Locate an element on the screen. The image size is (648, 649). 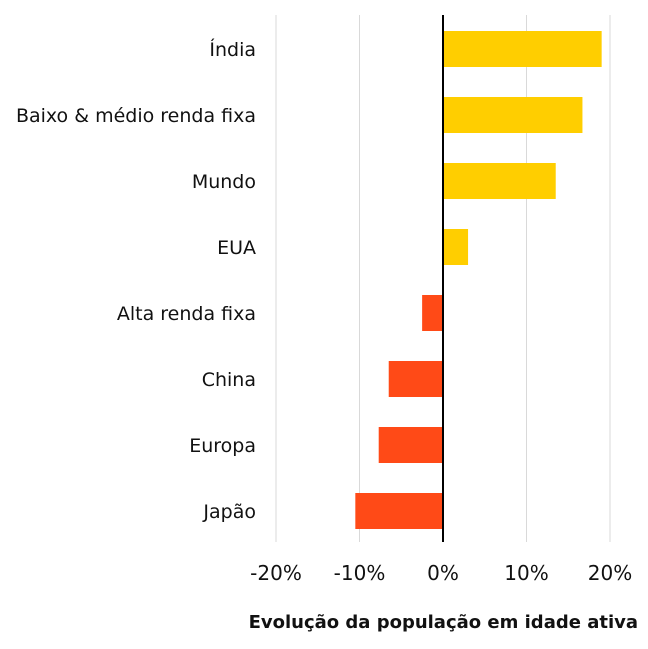
category-label: Índia is located at coordinates (232, 49).